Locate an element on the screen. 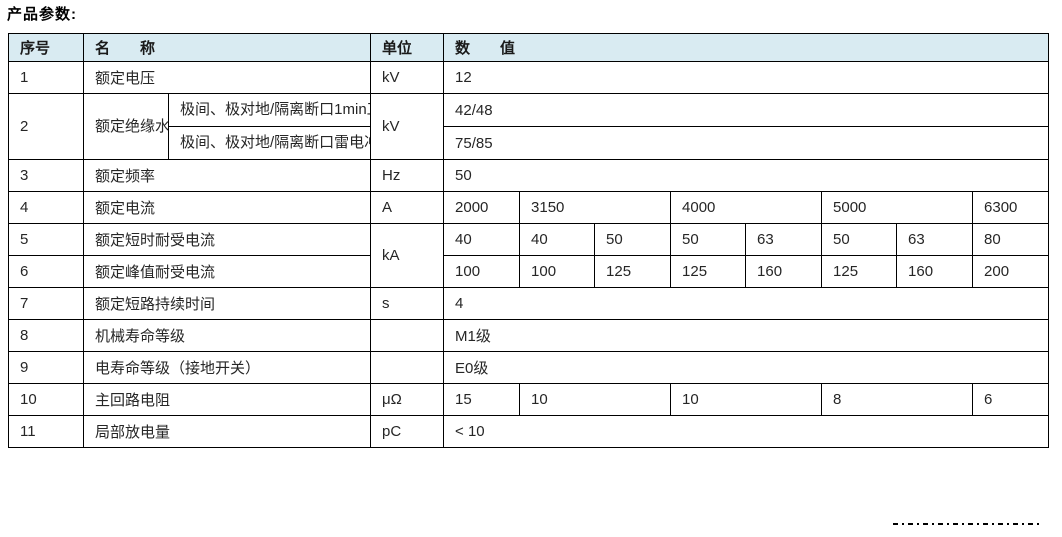 This screenshot has width=1062, height=537. page-title: 产品参数: is located at coordinates (42, 14).